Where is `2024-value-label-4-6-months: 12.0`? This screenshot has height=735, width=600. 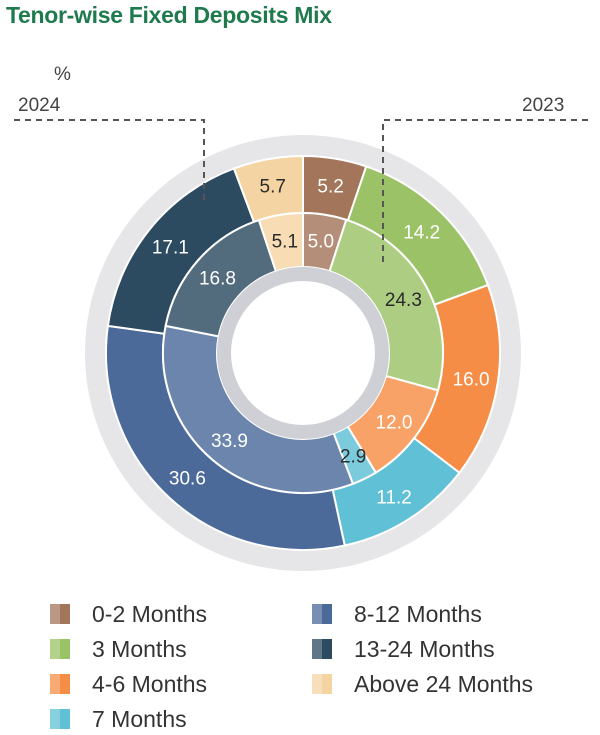
2024-value-label-4-6-months: 12.0 is located at coordinates (393, 423).